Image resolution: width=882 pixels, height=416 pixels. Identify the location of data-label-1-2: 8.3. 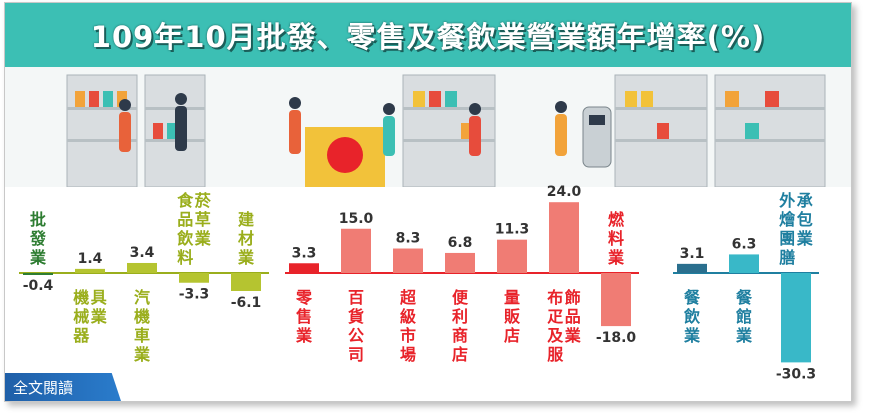
(408, 239).